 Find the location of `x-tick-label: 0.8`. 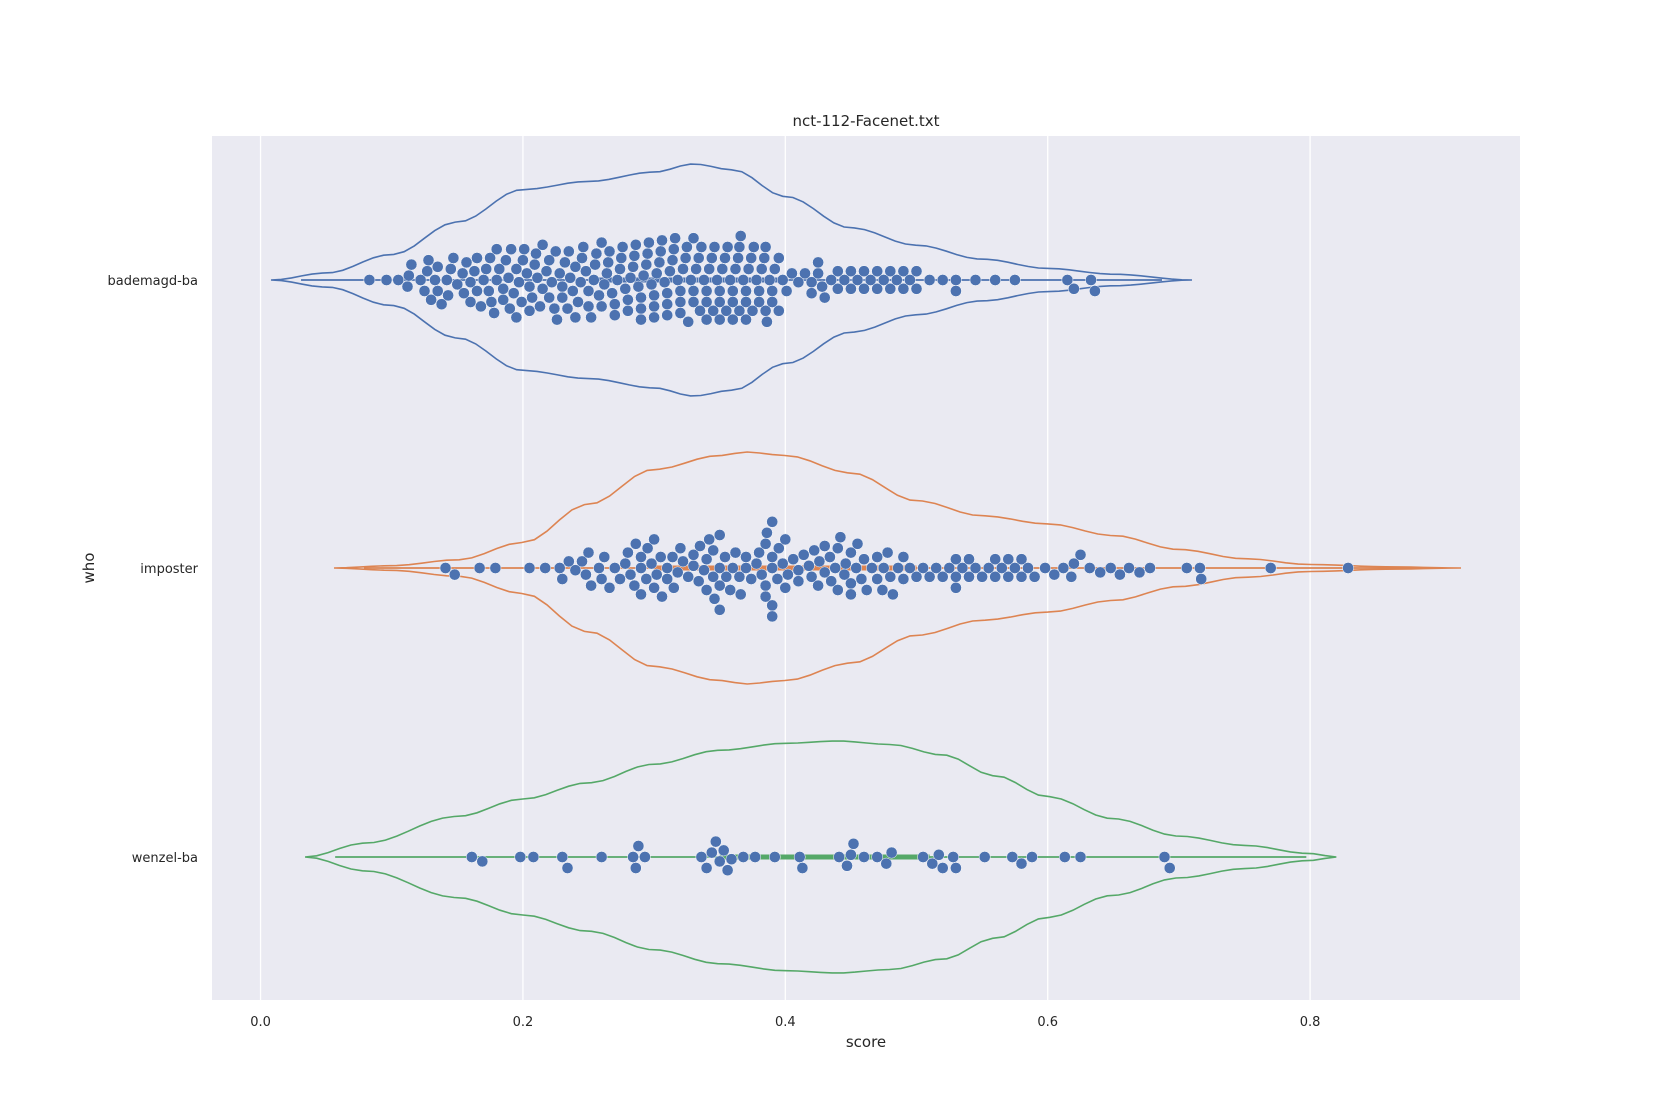

x-tick-label: 0.8 is located at coordinates (1310, 1022).